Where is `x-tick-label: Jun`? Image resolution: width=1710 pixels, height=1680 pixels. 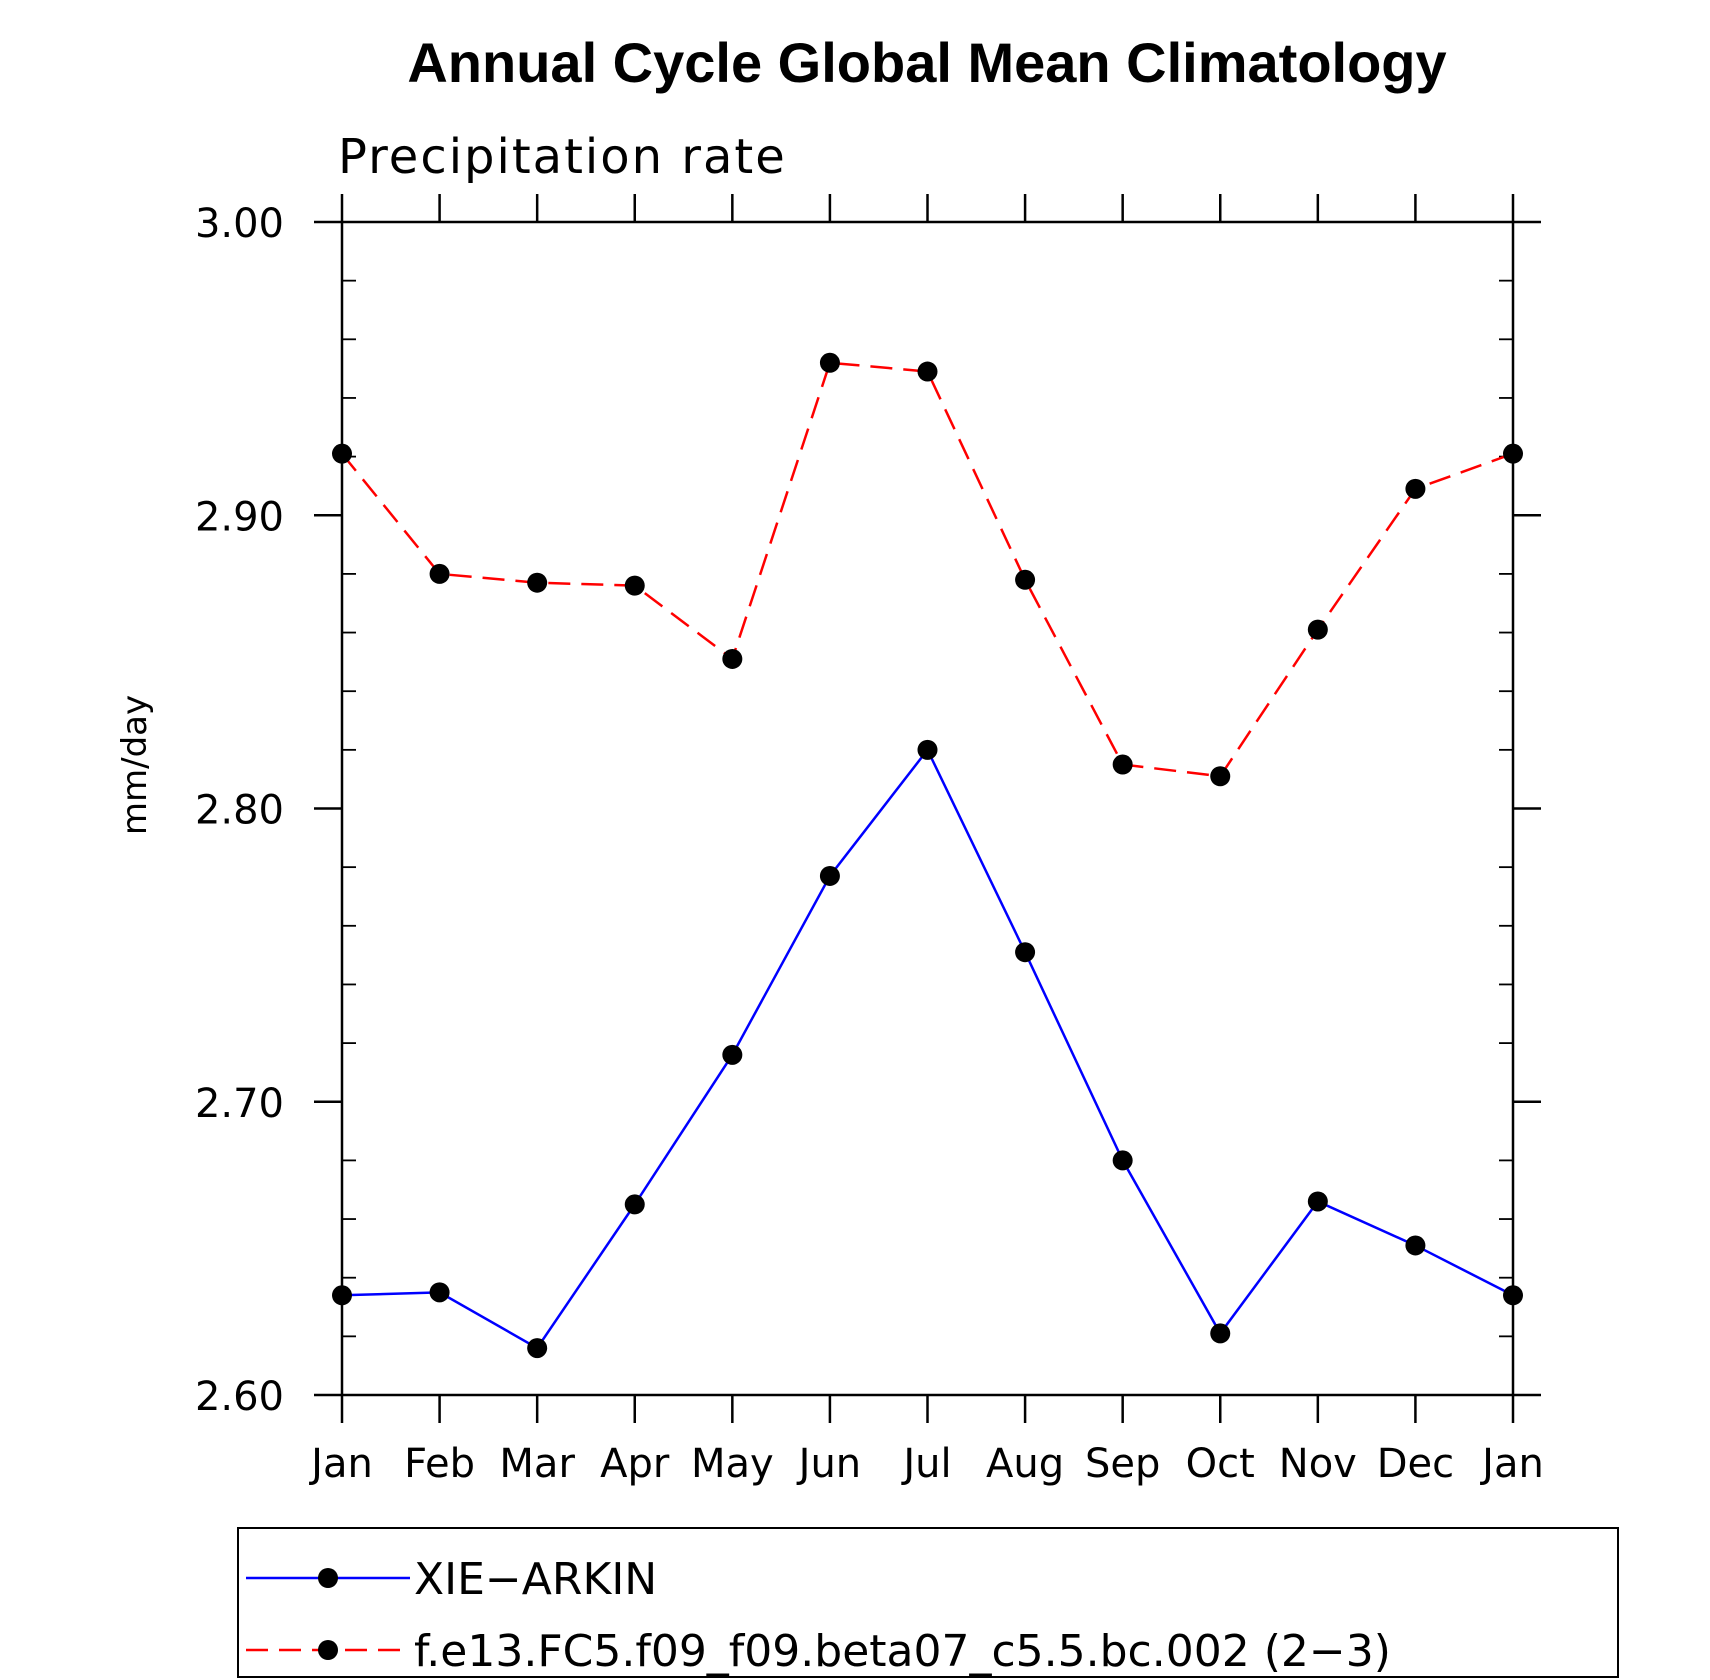 x-tick-label: Jun is located at coordinates (829, 1464).